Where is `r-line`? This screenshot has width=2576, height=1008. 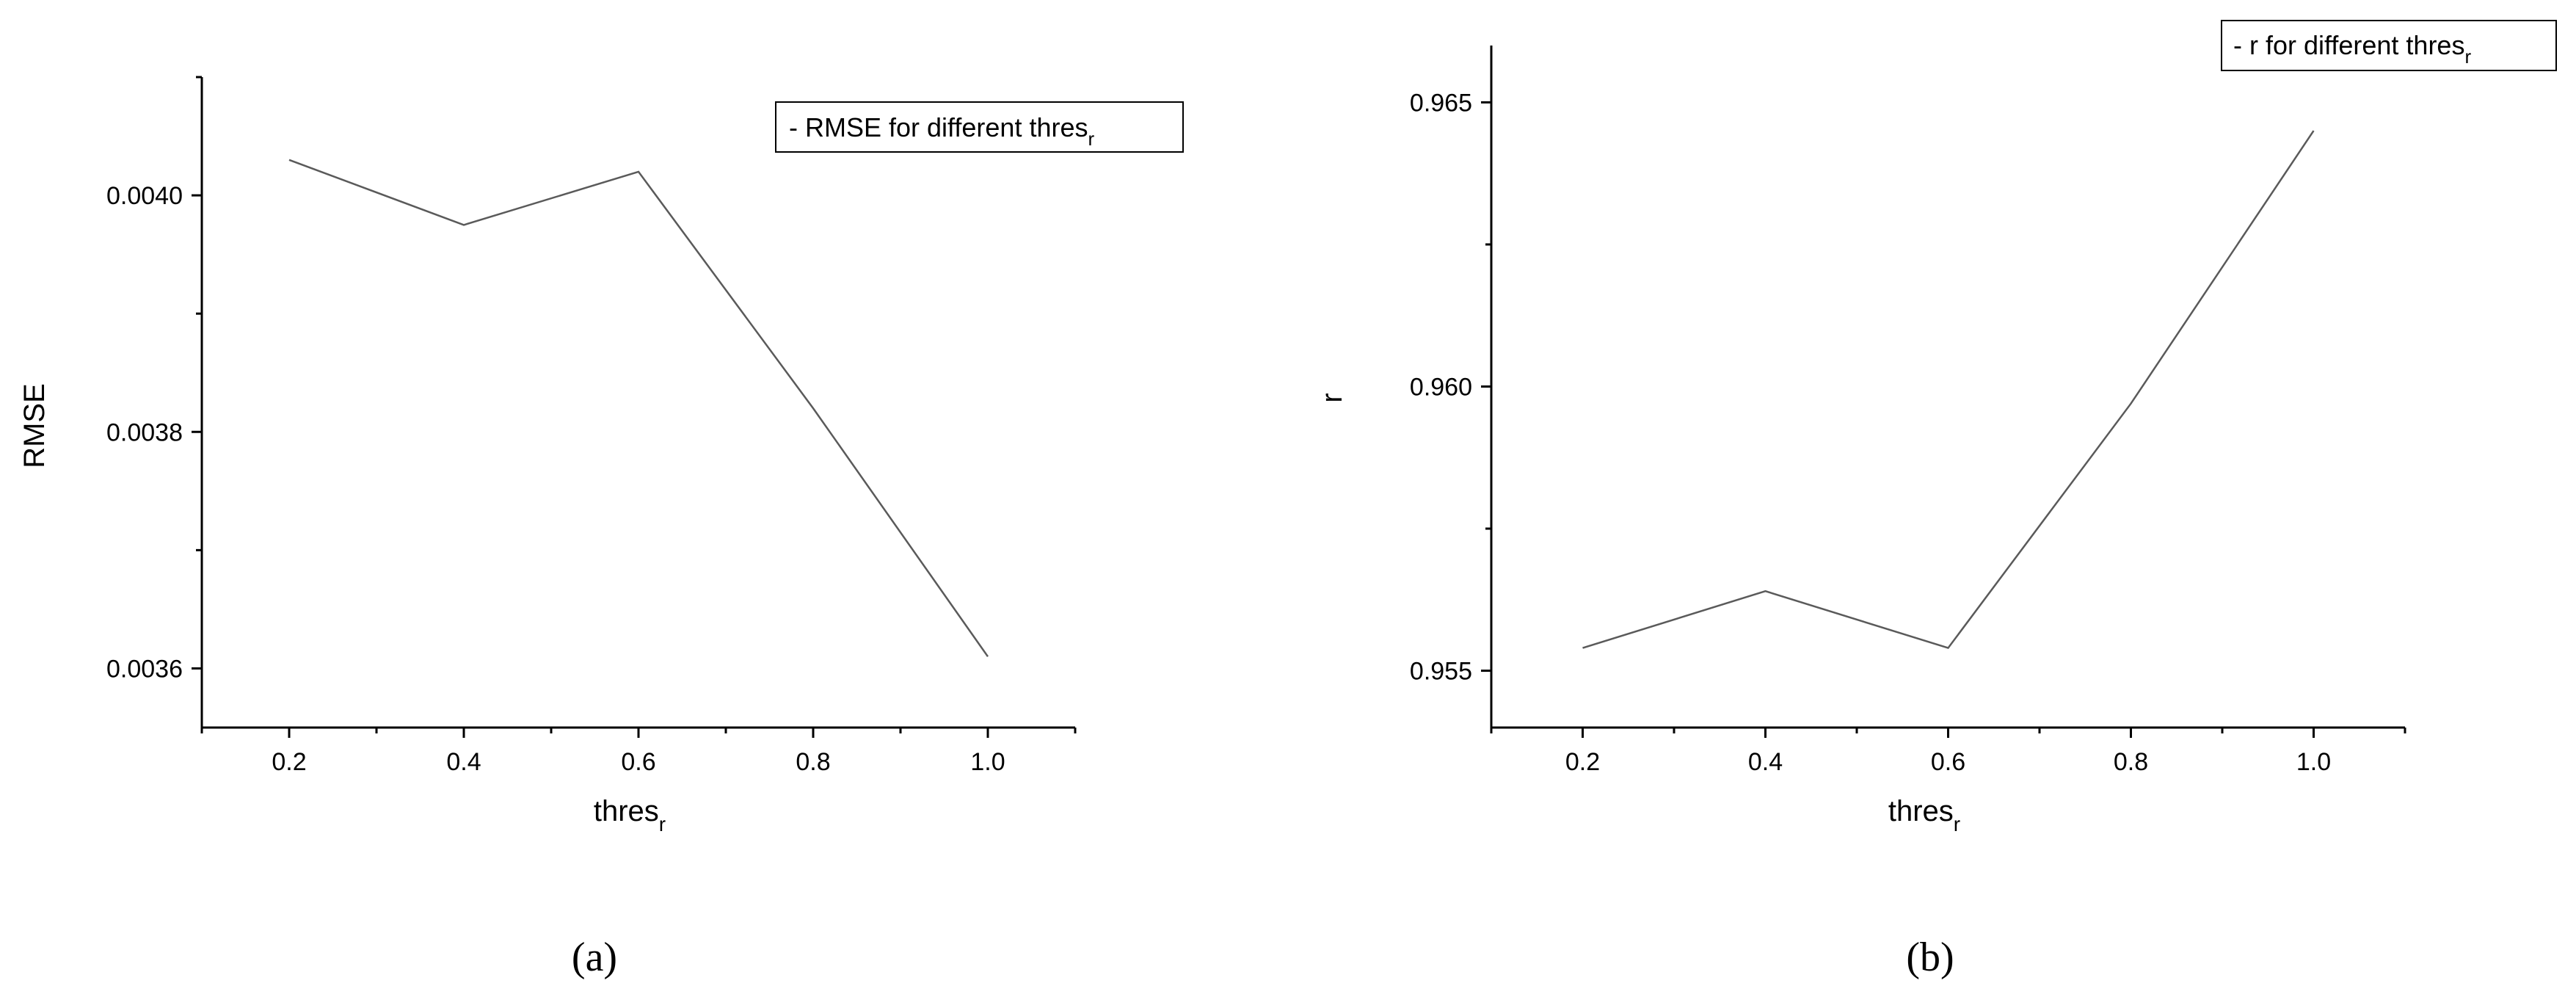
r-line is located at coordinates (1948, 390).